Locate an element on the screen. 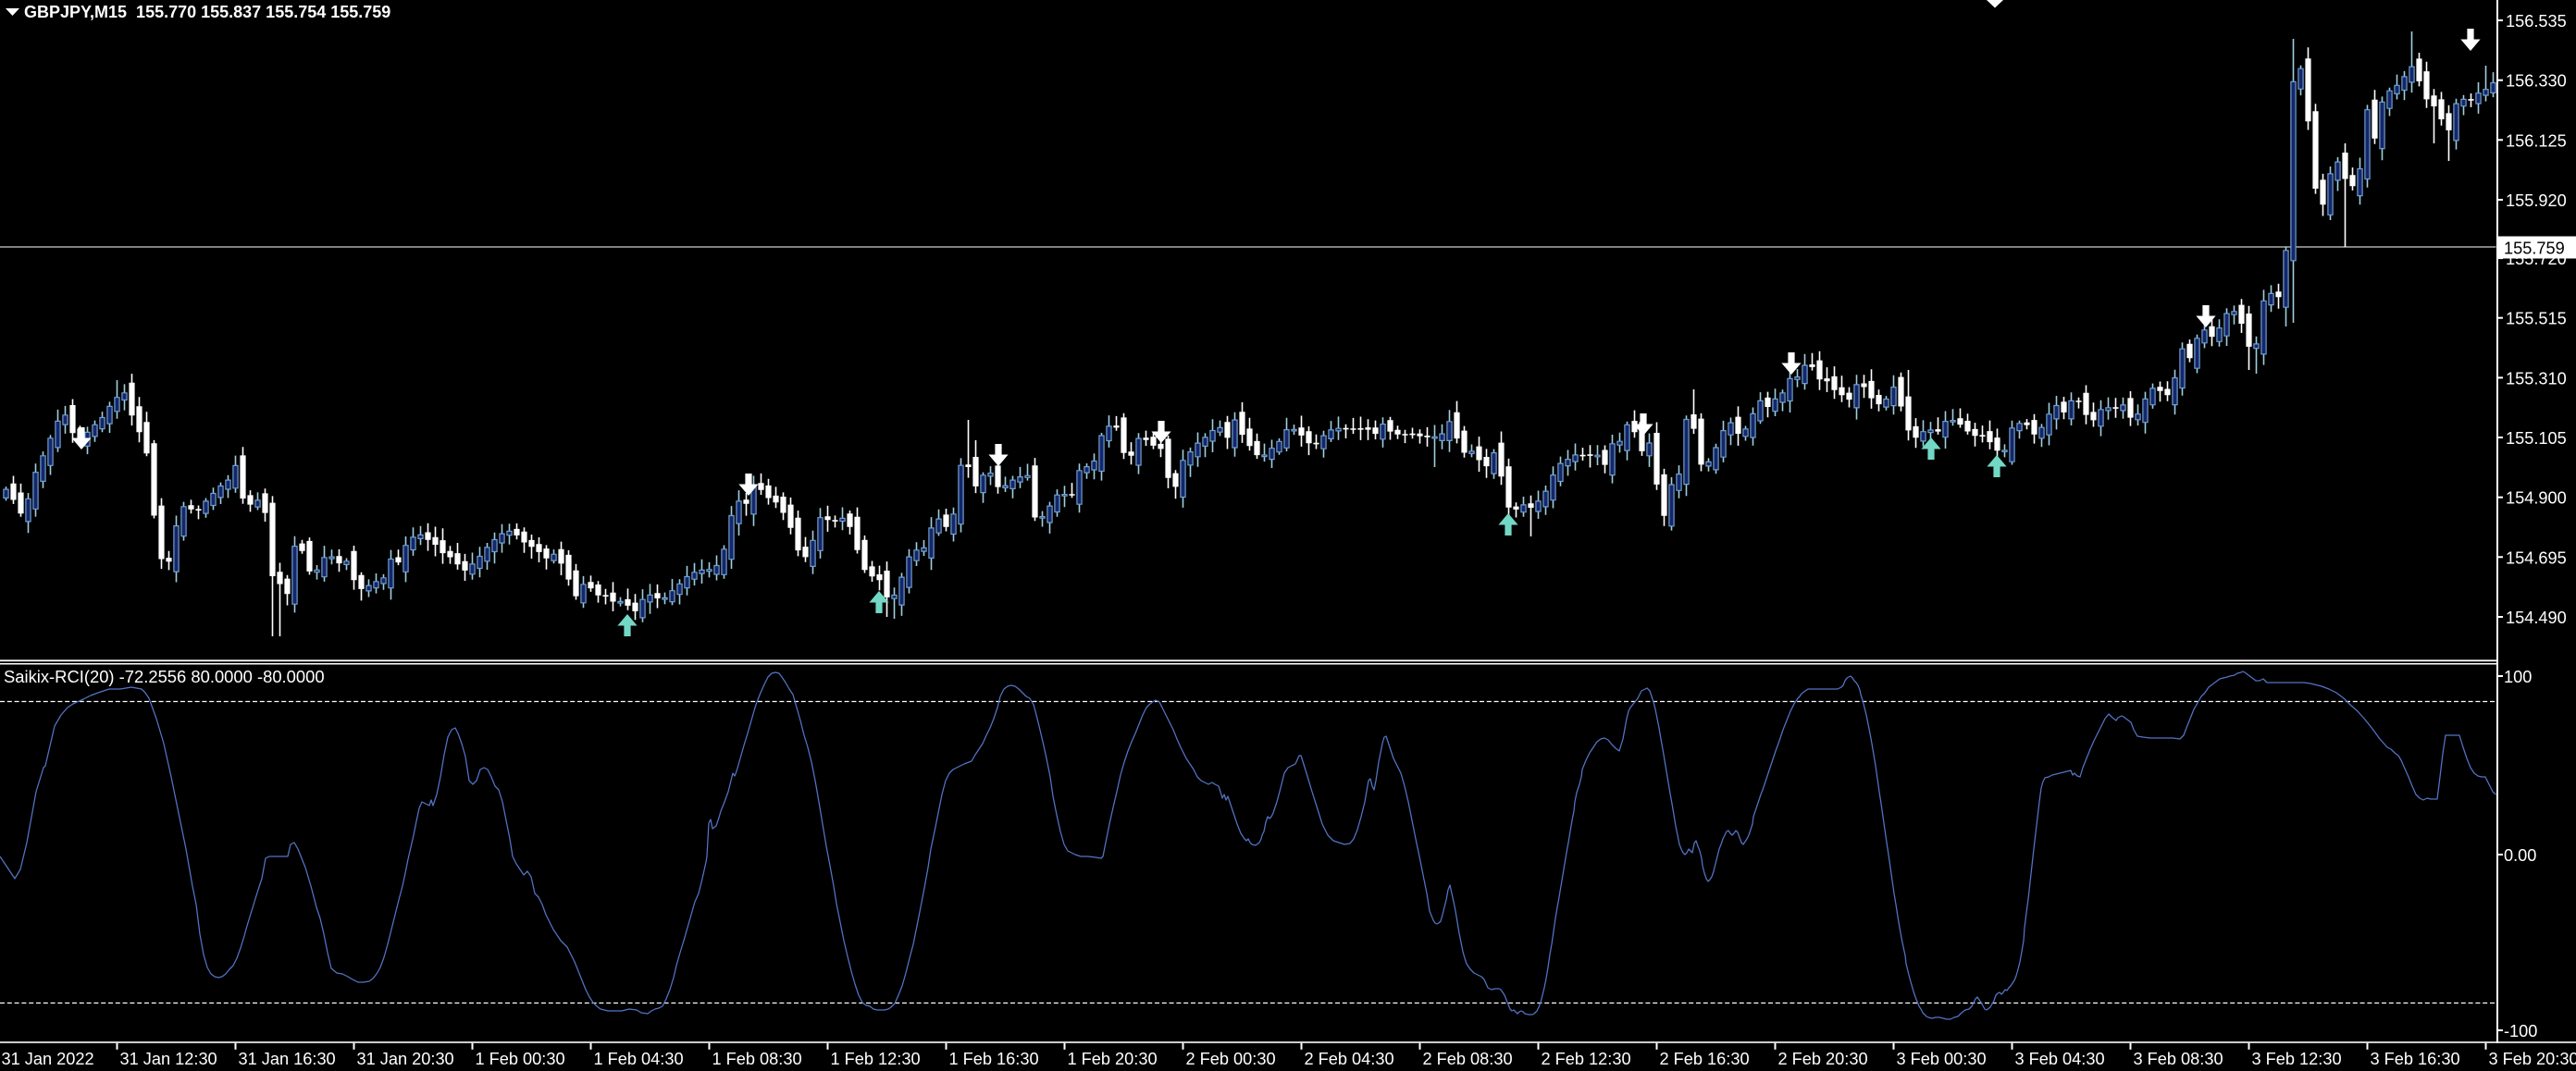  svg-text: 155.759 is located at coordinates (2534, 249).